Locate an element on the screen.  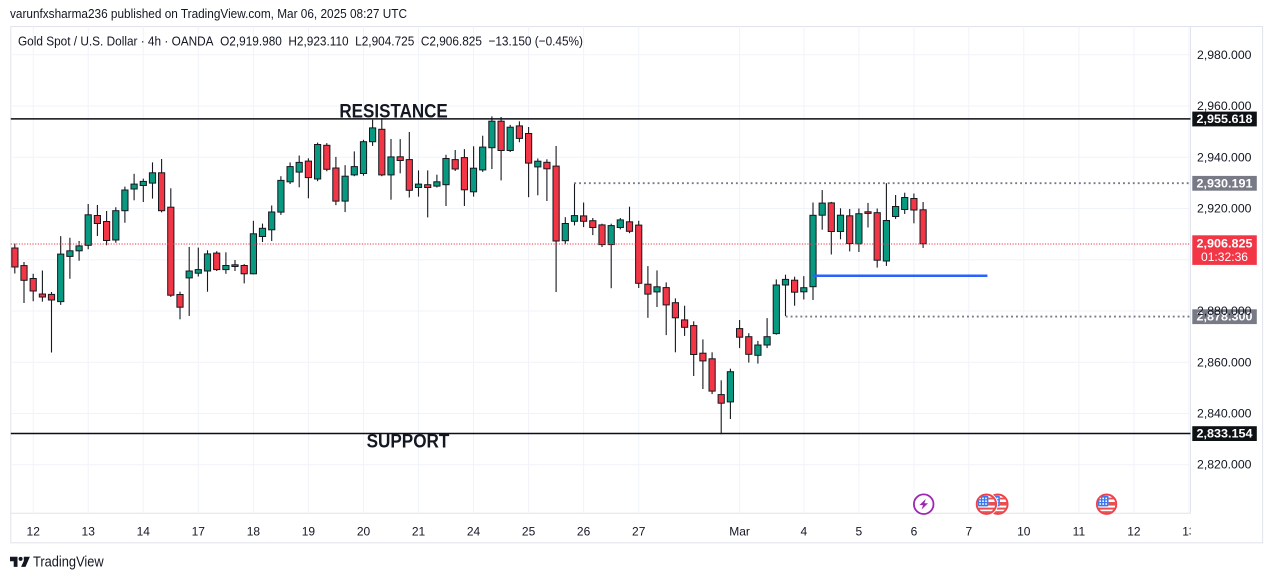
svg-text: 27 is located at coordinates (639, 532).